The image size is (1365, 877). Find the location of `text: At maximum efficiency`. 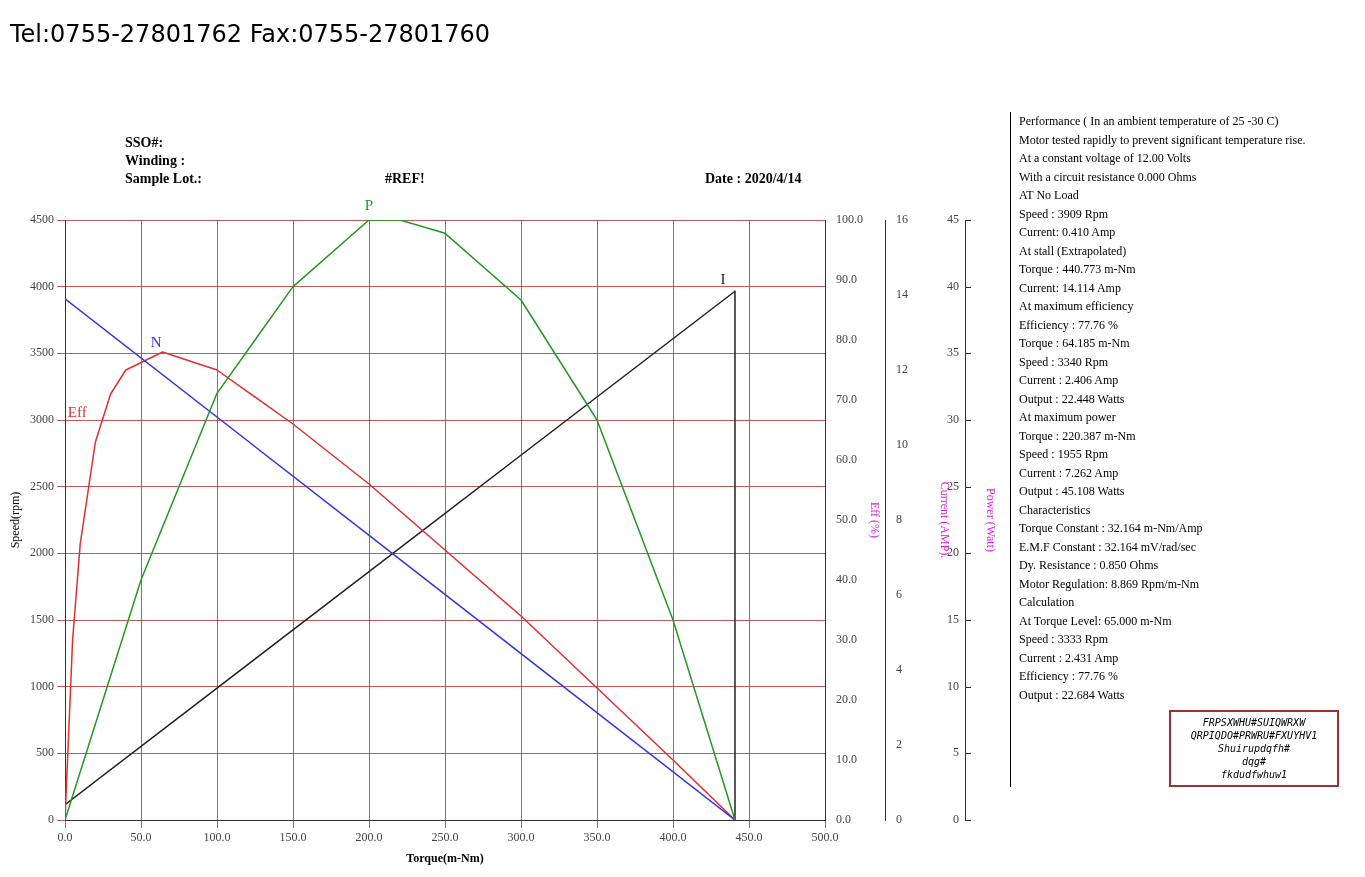

text: At maximum efficiency is located at coordinates (1077, 306).